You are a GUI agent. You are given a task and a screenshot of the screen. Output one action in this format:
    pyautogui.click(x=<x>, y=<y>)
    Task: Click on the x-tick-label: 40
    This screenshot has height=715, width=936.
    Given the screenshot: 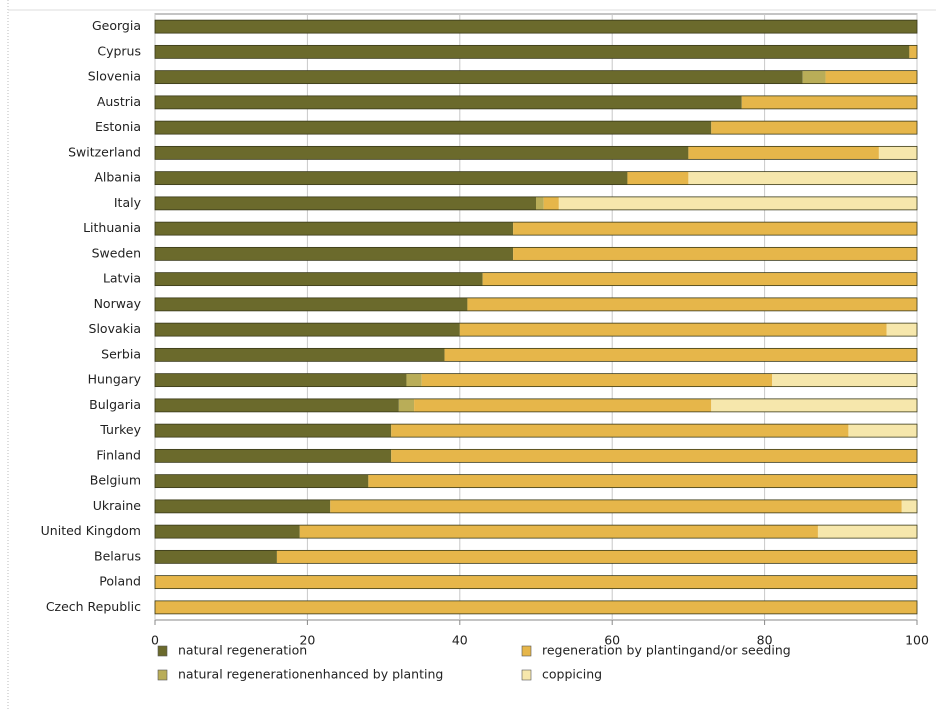 What is the action you would take?
    pyautogui.click(x=460, y=640)
    